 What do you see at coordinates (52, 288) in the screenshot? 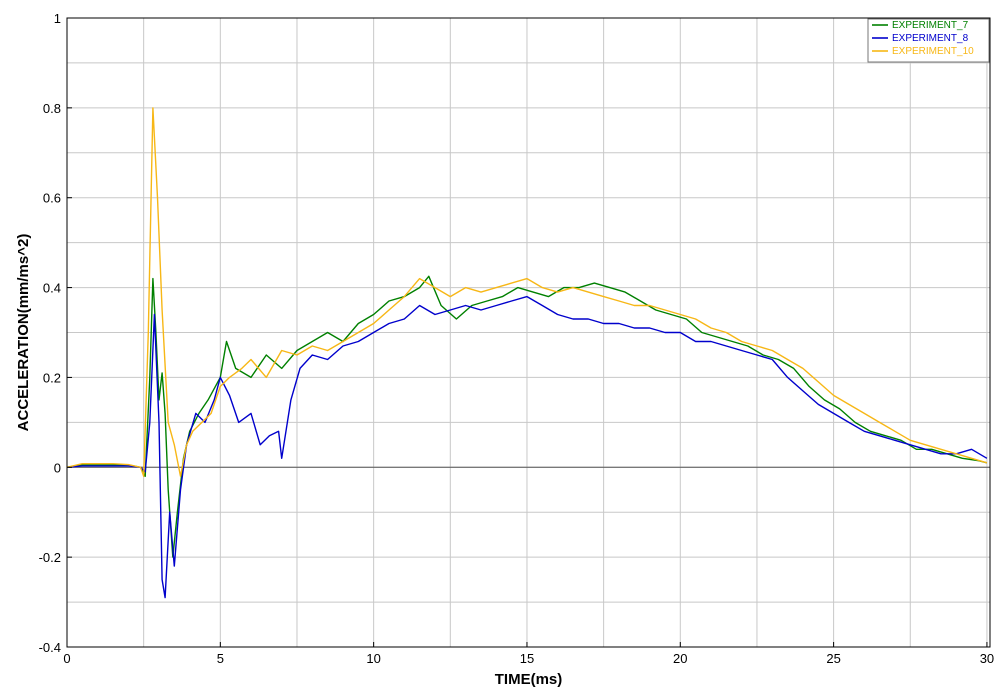
I see `y-tick-label: 0.4` at bounding box center [52, 288].